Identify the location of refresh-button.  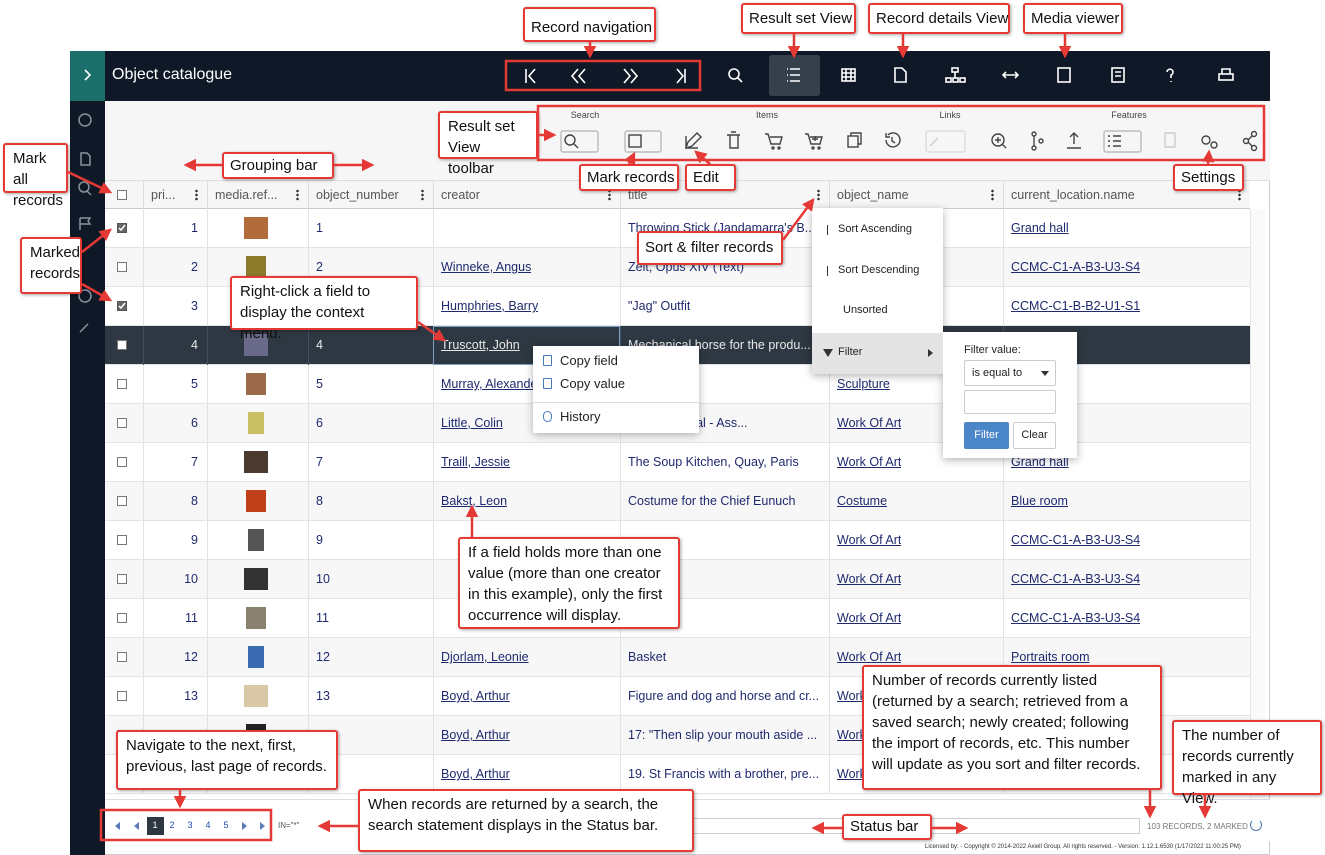
(1256, 825).